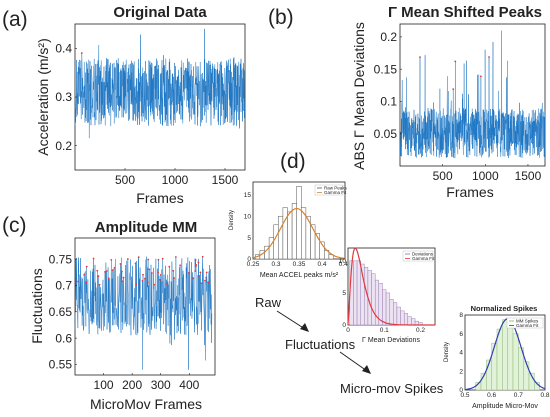  I want to click on panel-a-ytick-label: 0.2, so click(63, 146).